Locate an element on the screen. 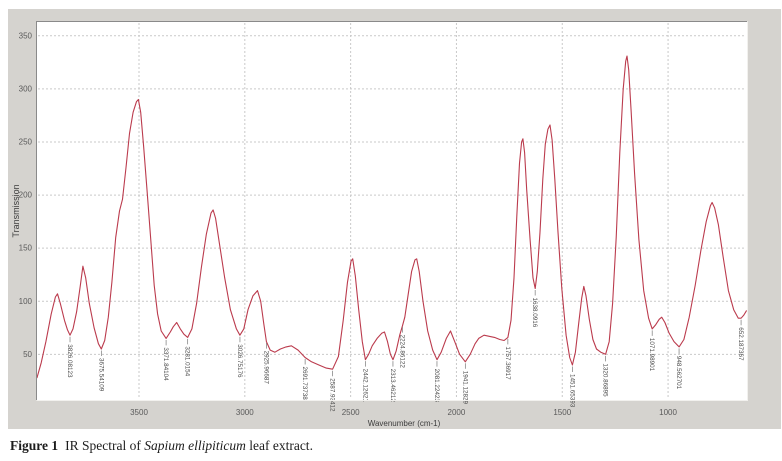 The height and width of the screenshot is (461, 782). peak-label: 1320.86895 is located at coordinates (605, 380).